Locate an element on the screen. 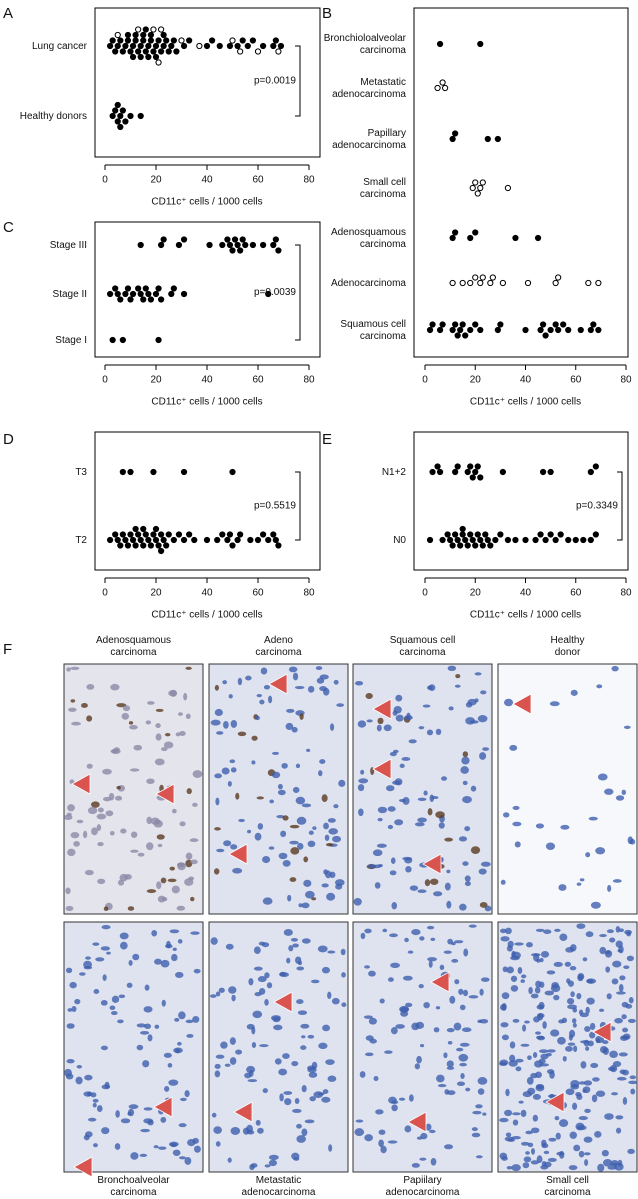  x-tick-label: 40 is located at coordinates (207, 380).